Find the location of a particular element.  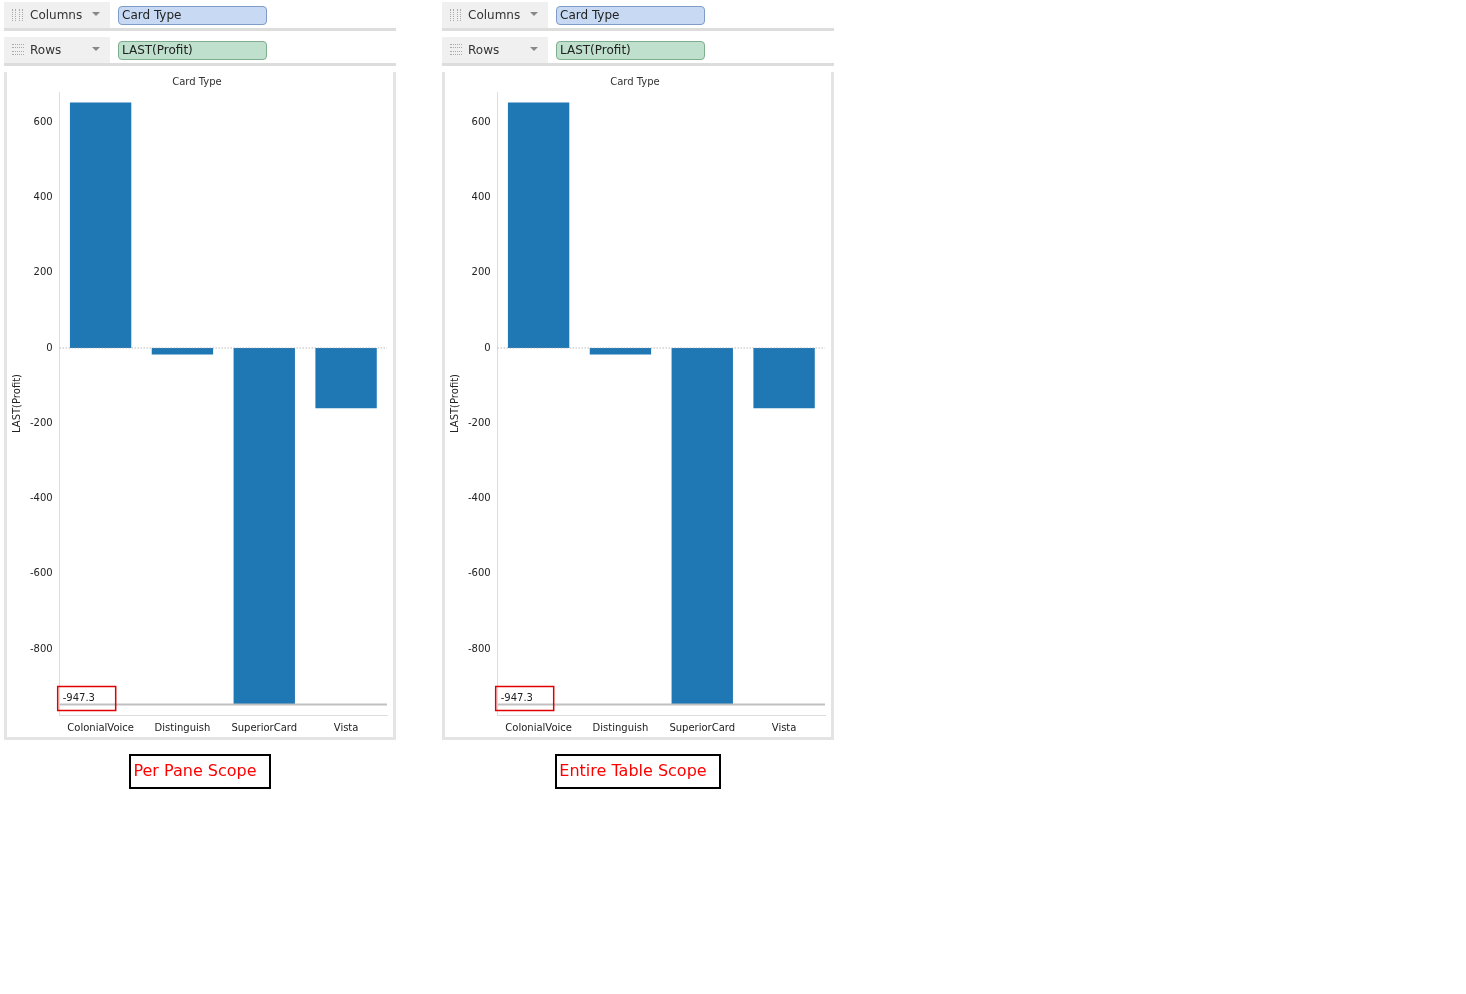

text: Entire Table Scope is located at coordinates (638, 771).